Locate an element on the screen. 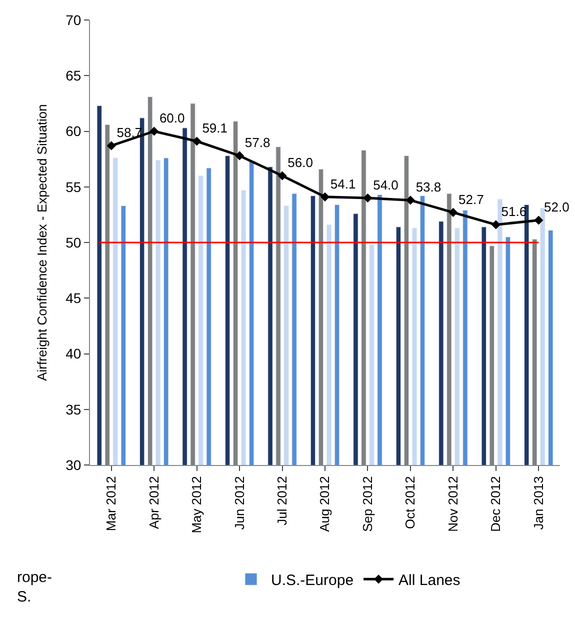 The image size is (575, 635). data-label: 52.7 is located at coordinates (471, 199).